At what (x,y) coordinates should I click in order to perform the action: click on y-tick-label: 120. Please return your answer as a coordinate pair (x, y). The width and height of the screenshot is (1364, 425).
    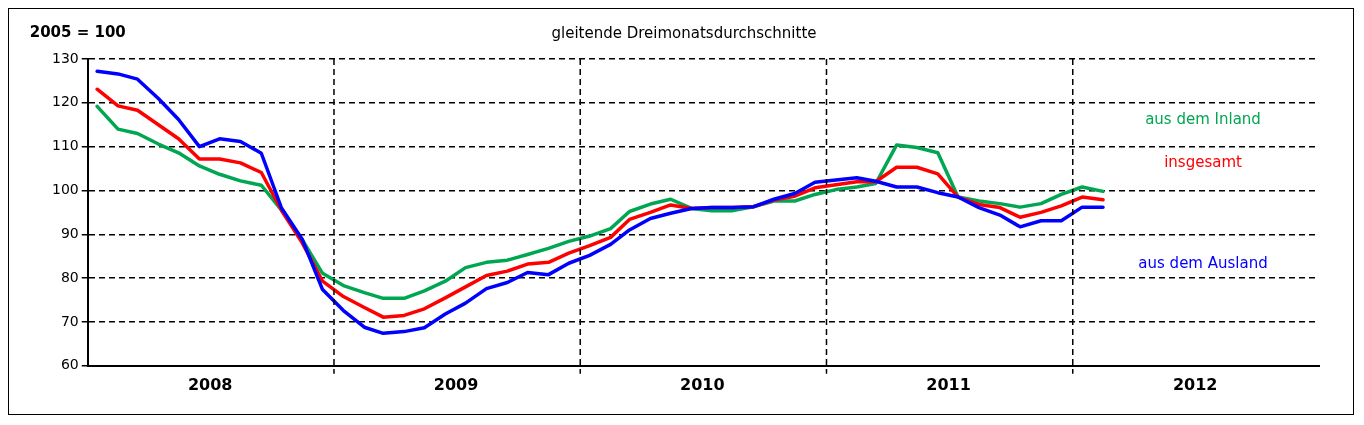
    Looking at the image, I should click on (65, 101).